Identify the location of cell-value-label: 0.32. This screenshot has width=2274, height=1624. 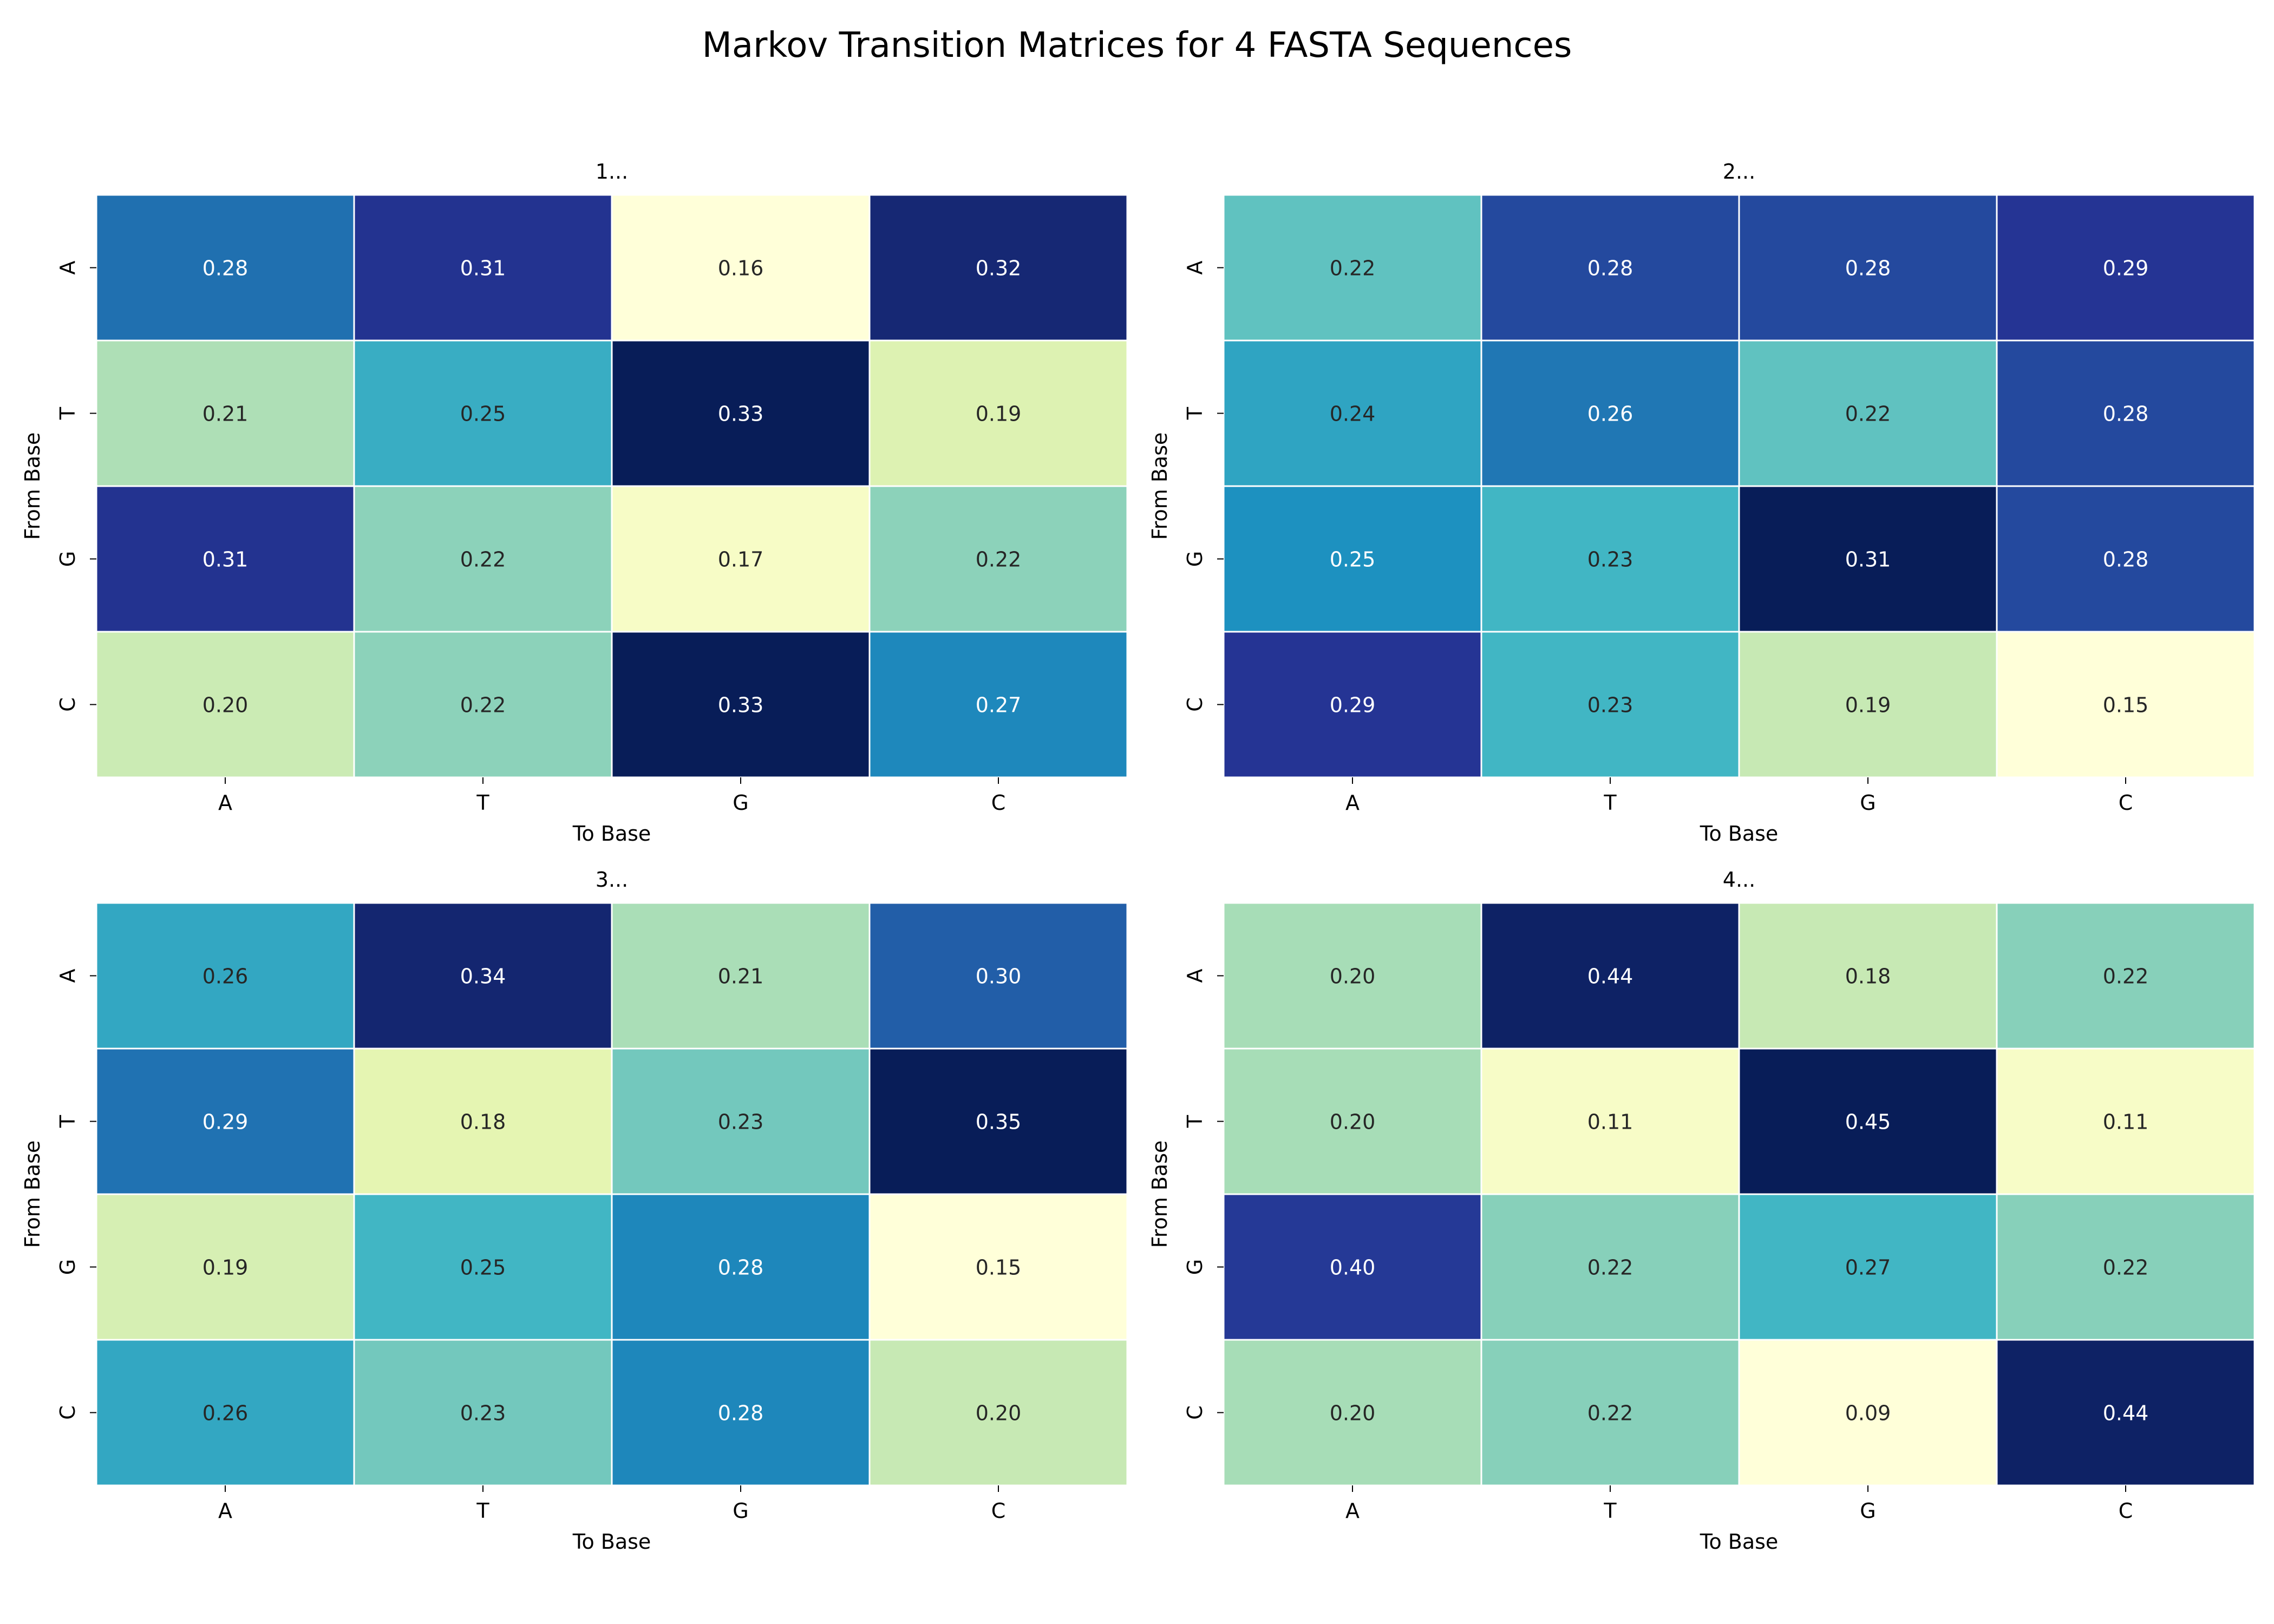
(999, 268).